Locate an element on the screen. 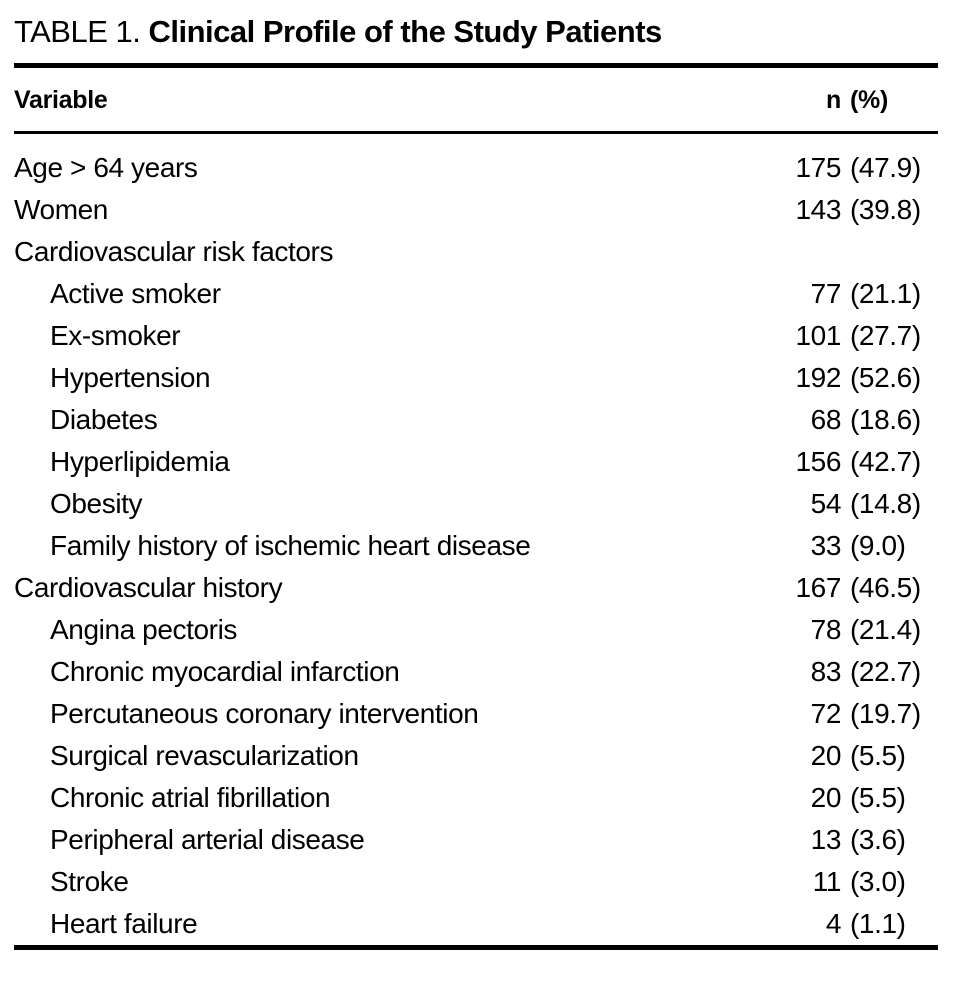 The width and height of the screenshot is (957, 985). row-label: Heart failure is located at coordinates (124, 923).